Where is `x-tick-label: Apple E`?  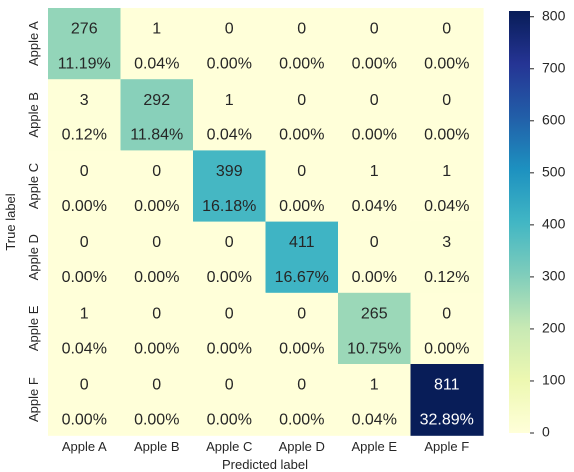 x-tick-label: Apple E is located at coordinates (374, 446).